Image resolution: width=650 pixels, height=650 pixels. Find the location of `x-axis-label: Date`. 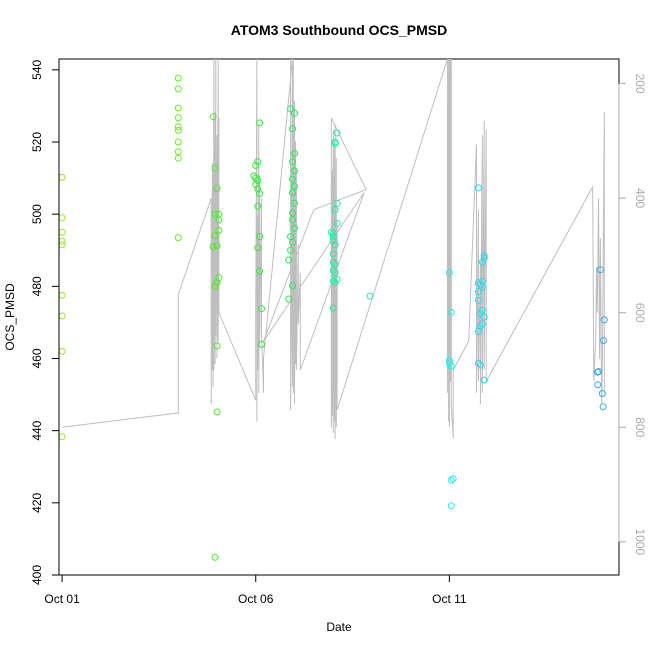

x-axis-label: Date is located at coordinates (339, 627).